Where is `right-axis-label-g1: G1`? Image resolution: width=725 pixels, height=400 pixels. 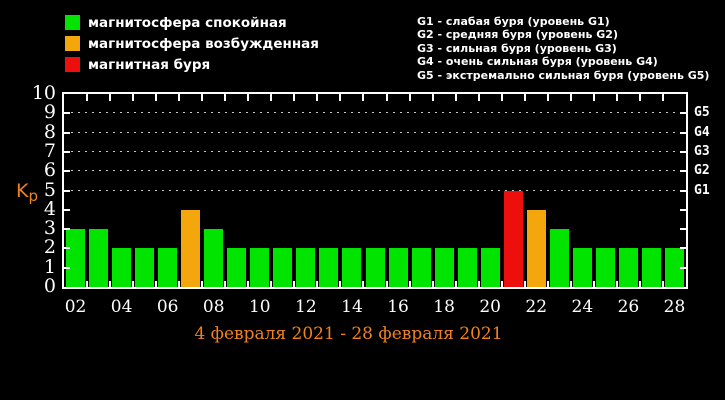
right-axis-label-g1: G1 is located at coordinates (702, 190).